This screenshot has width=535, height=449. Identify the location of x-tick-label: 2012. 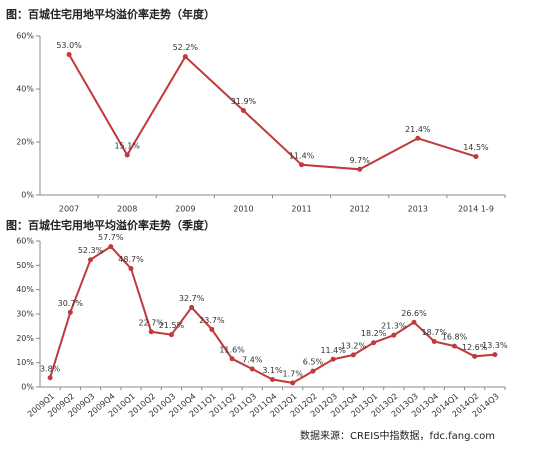
(360, 209).